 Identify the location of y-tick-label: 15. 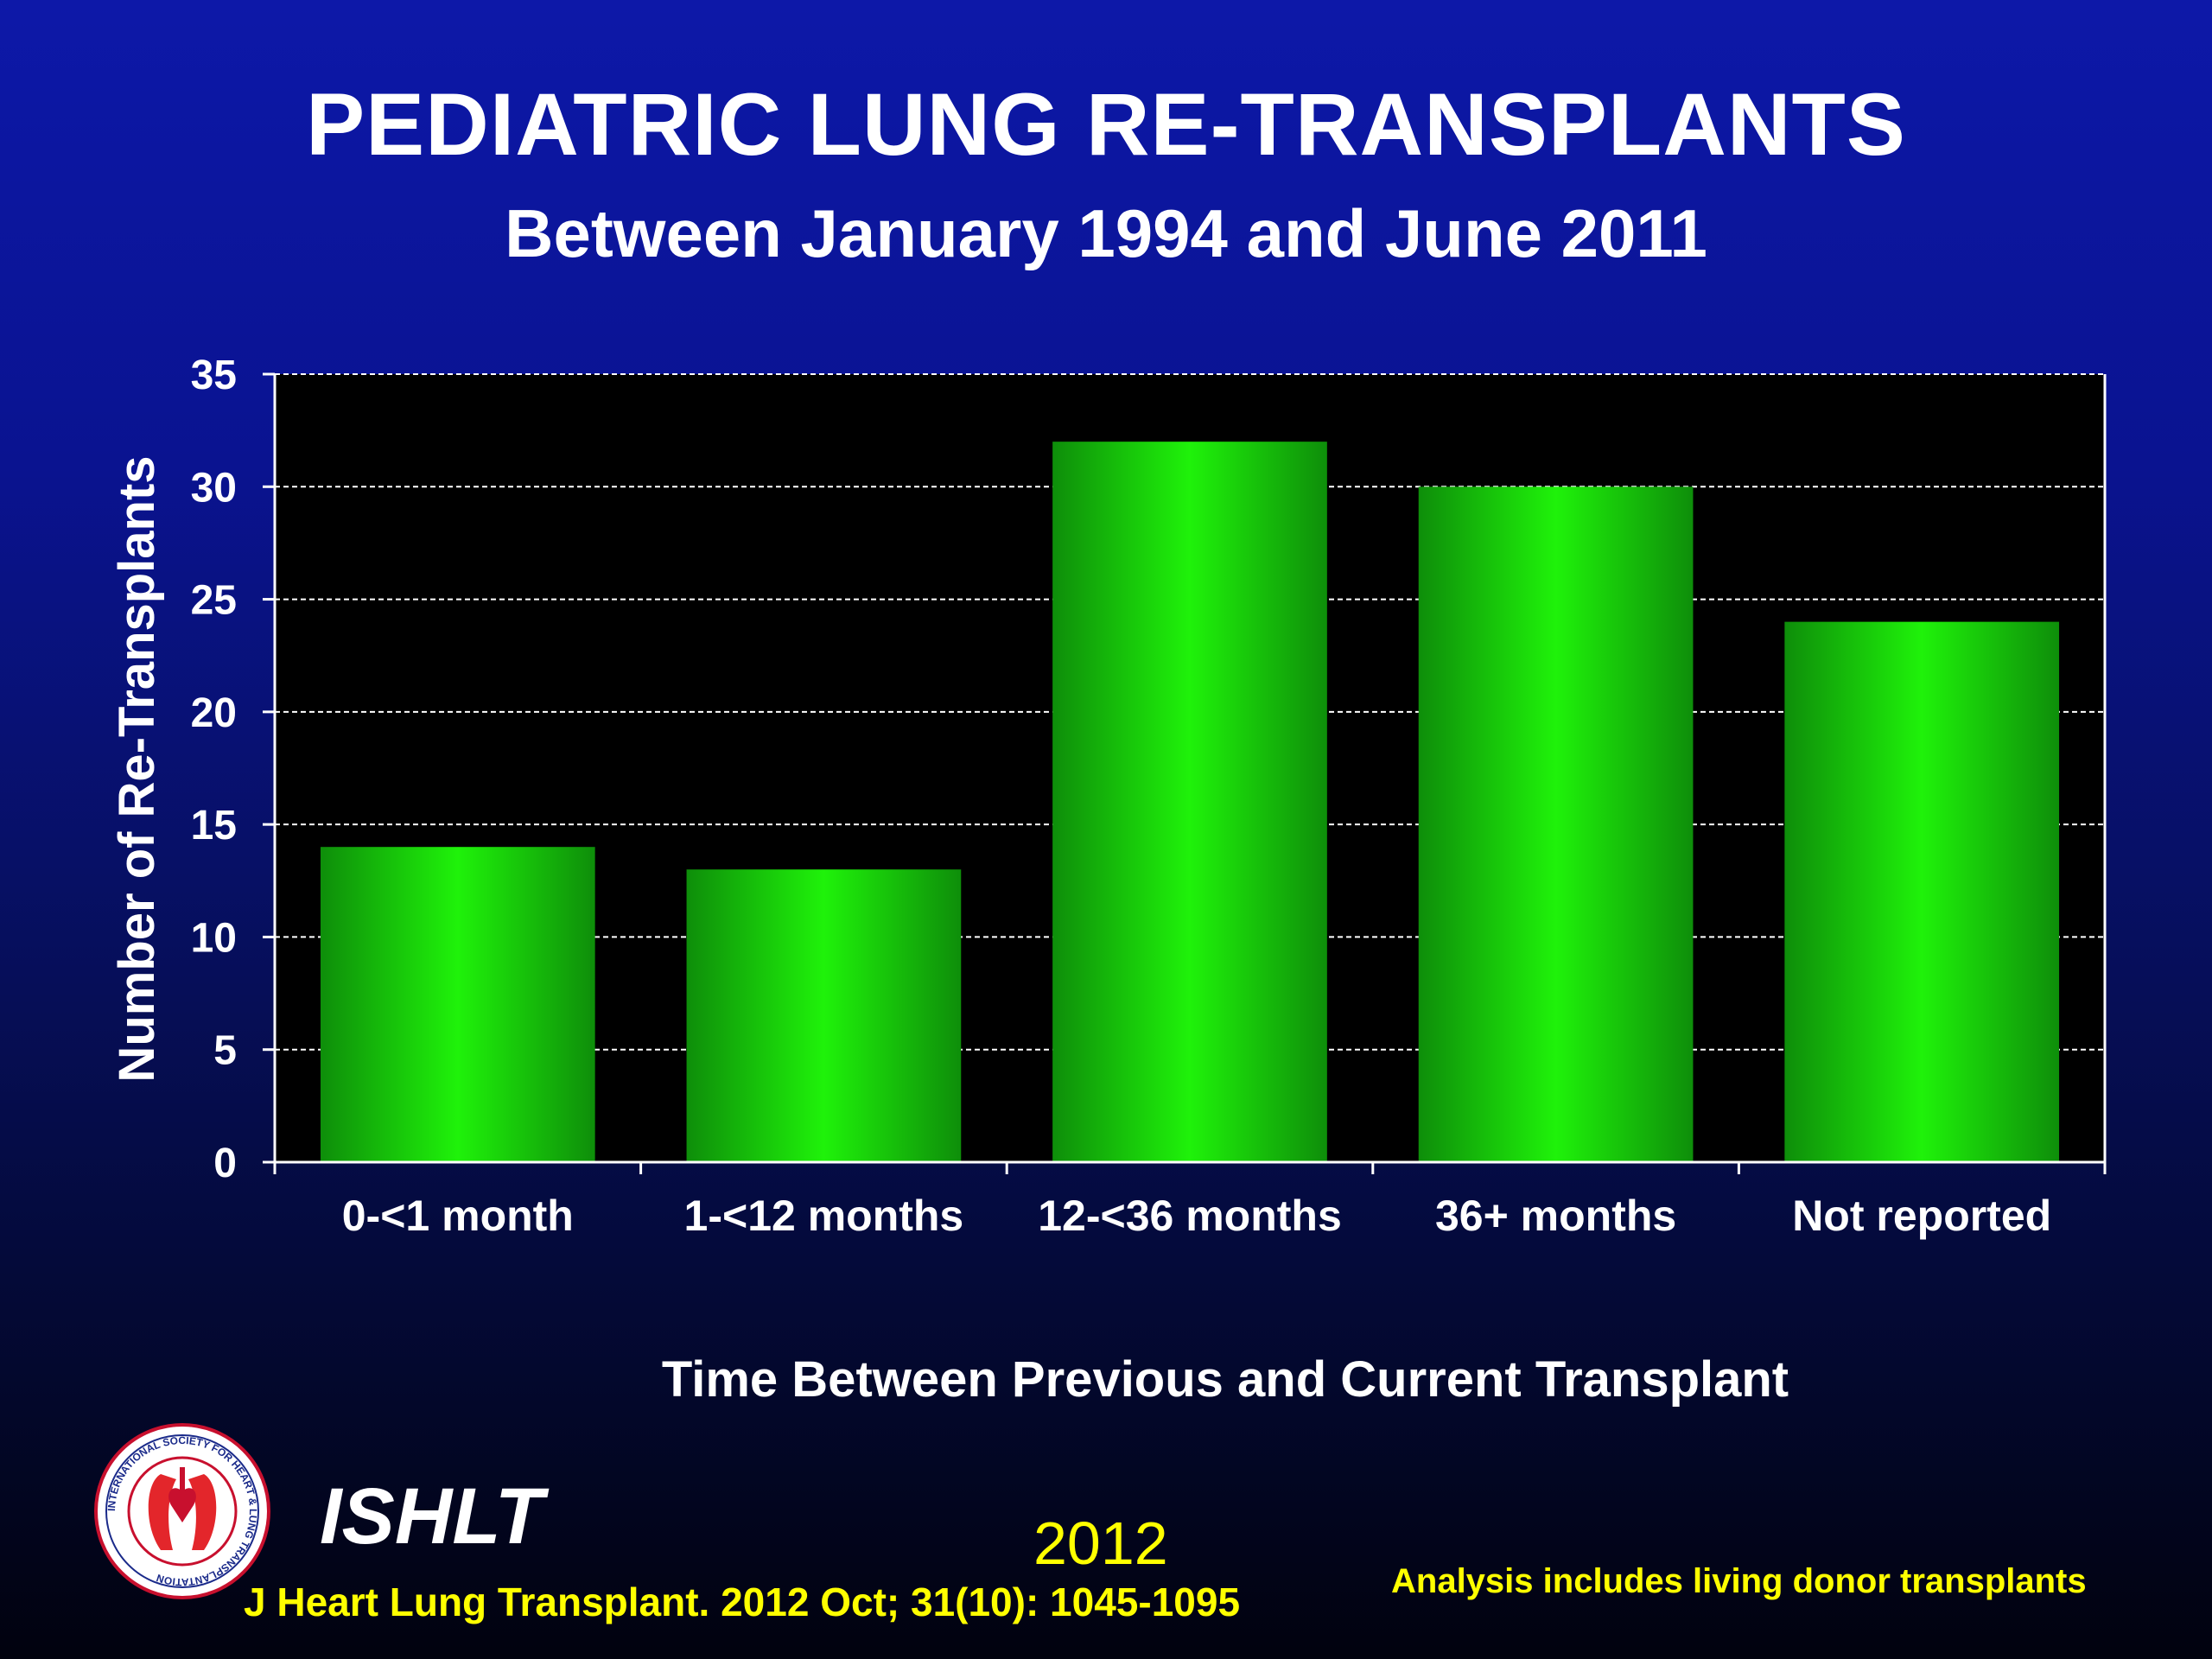
(214, 826).